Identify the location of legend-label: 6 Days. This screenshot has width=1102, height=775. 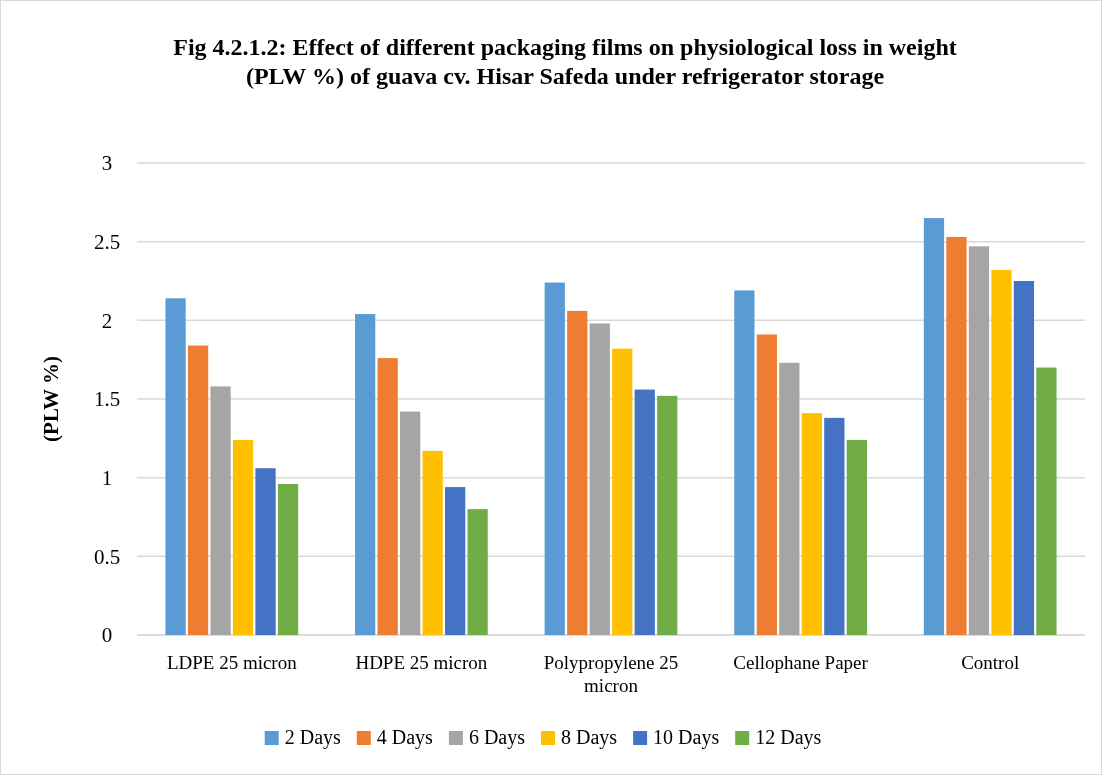
(497, 737).